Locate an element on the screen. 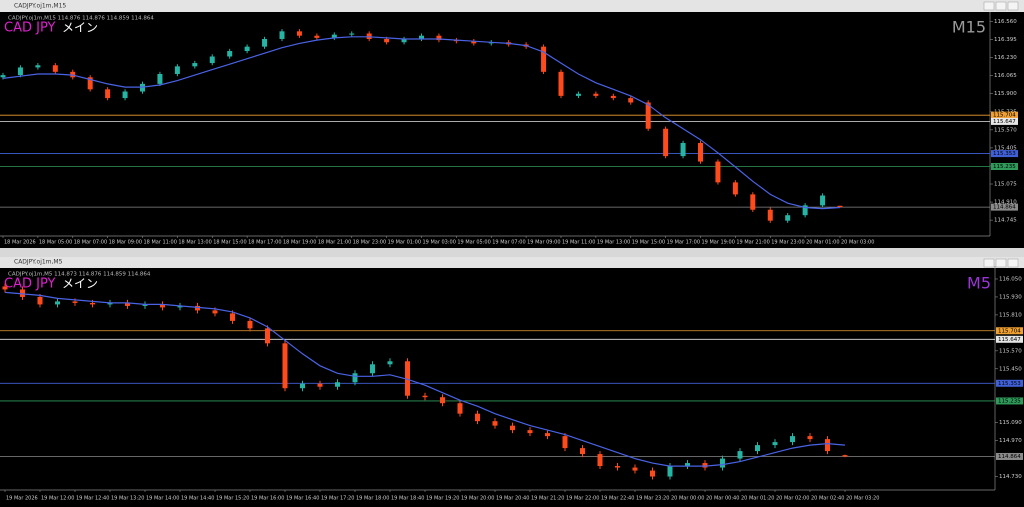  x-tick-label: 19 Mar 17:20 is located at coordinates (337, 499).